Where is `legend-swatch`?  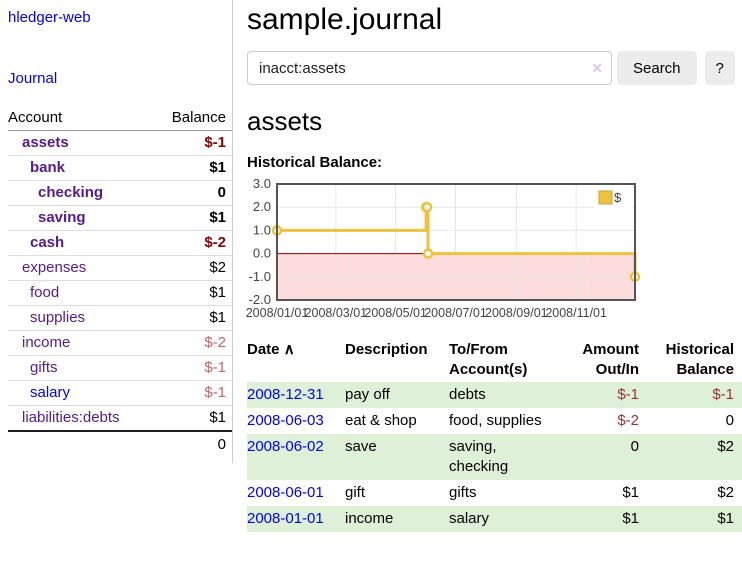 legend-swatch is located at coordinates (605, 197).